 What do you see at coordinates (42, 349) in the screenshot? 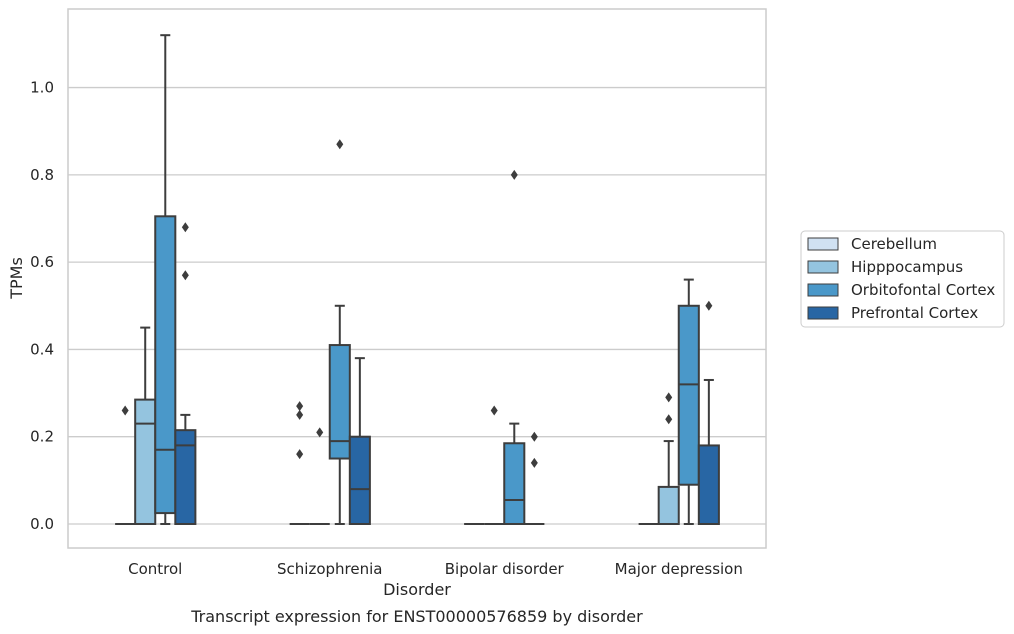
I see `y-tick-label: 0.4` at bounding box center [42, 349].